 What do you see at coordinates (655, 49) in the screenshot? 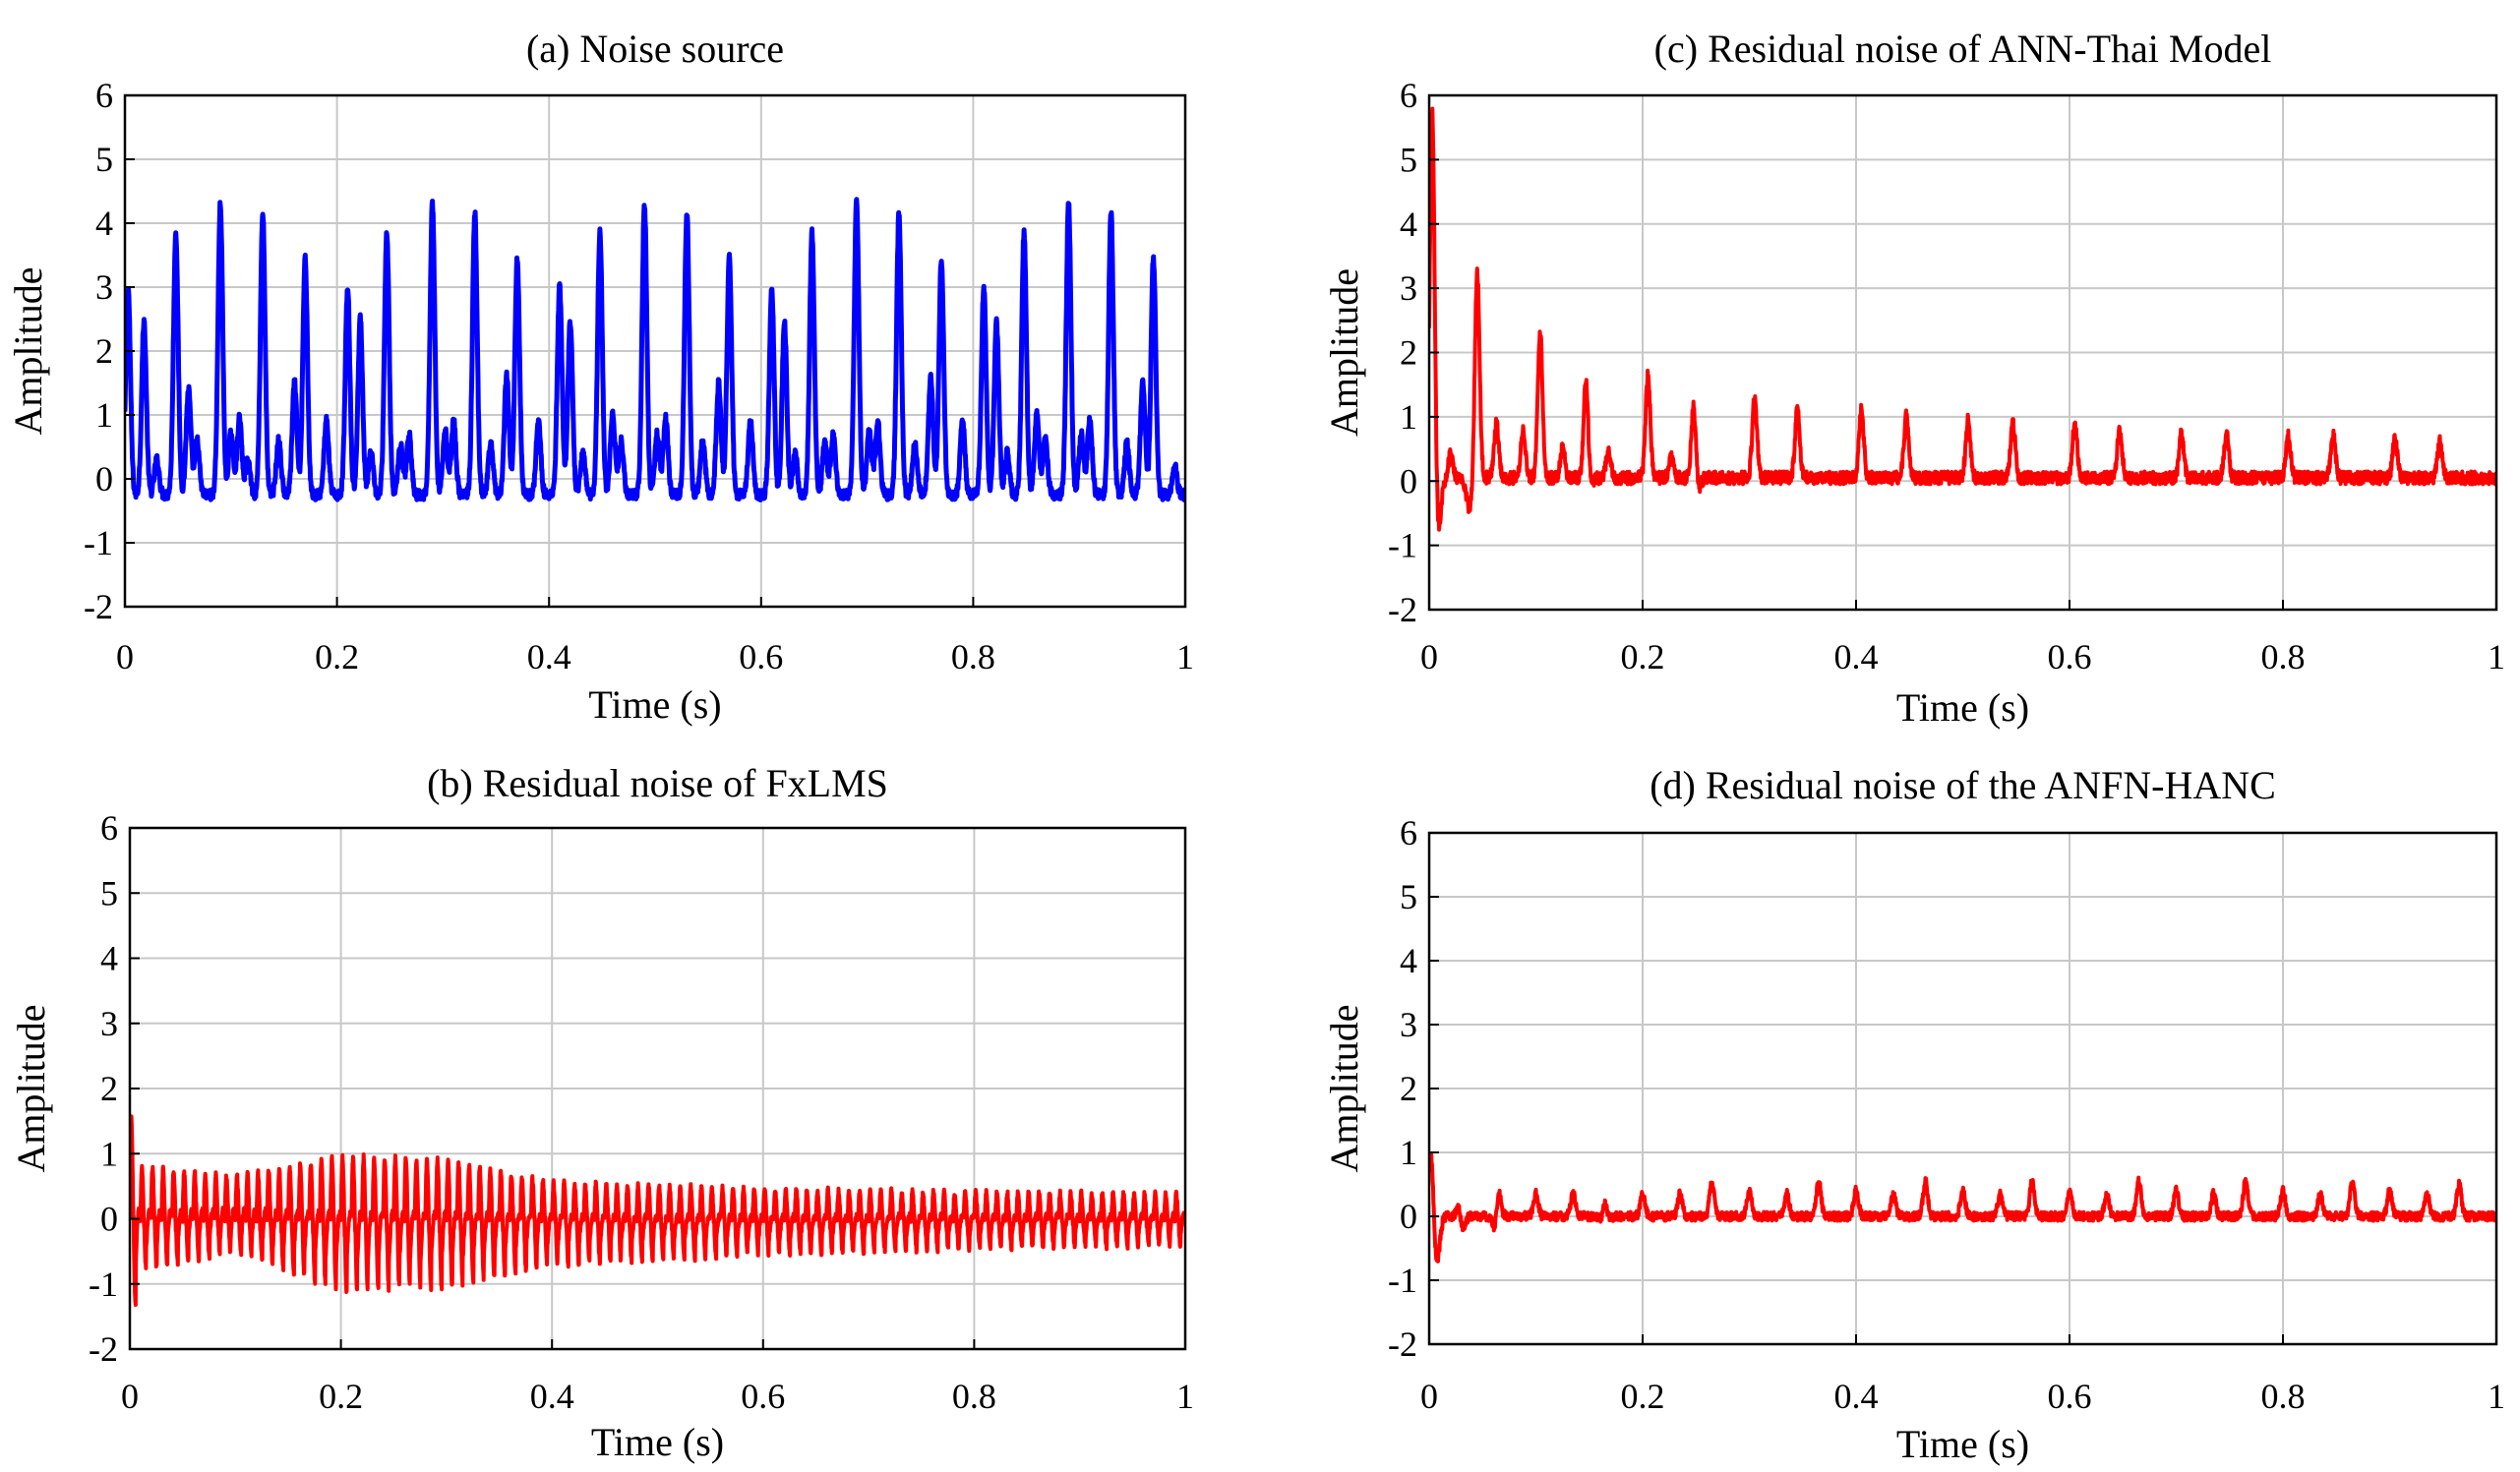
I see `chart-title: (a) Noise source` at bounding box center [655, 49].